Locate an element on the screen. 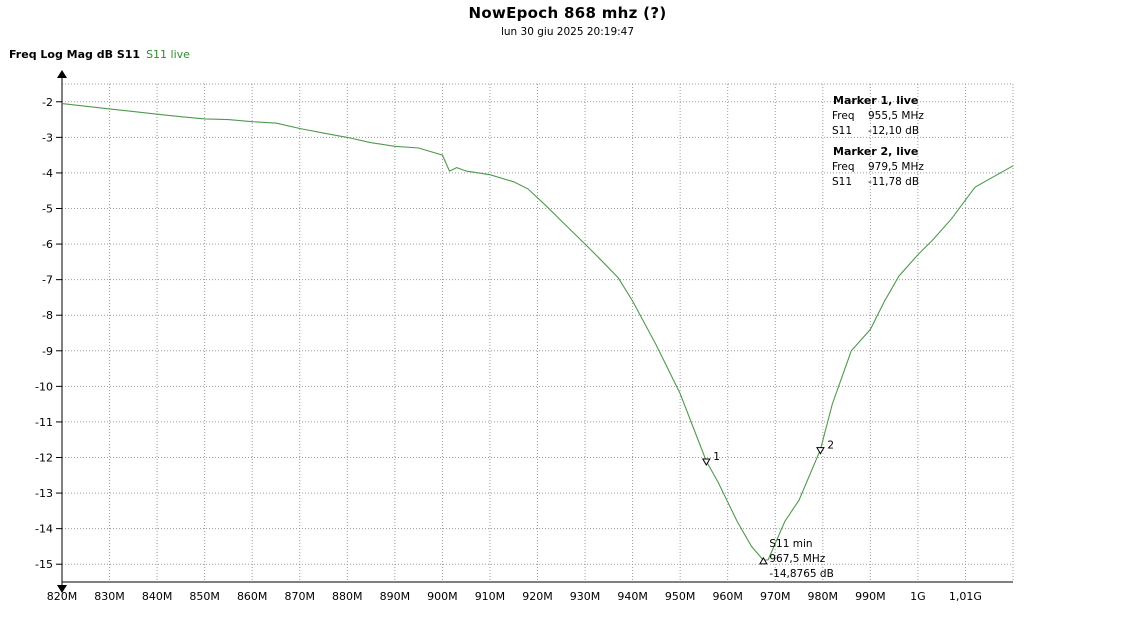 Image resolution: width=1135 pixels, height=622 pixels. y-tick-label: -15 is located at coordinates (44, 564).